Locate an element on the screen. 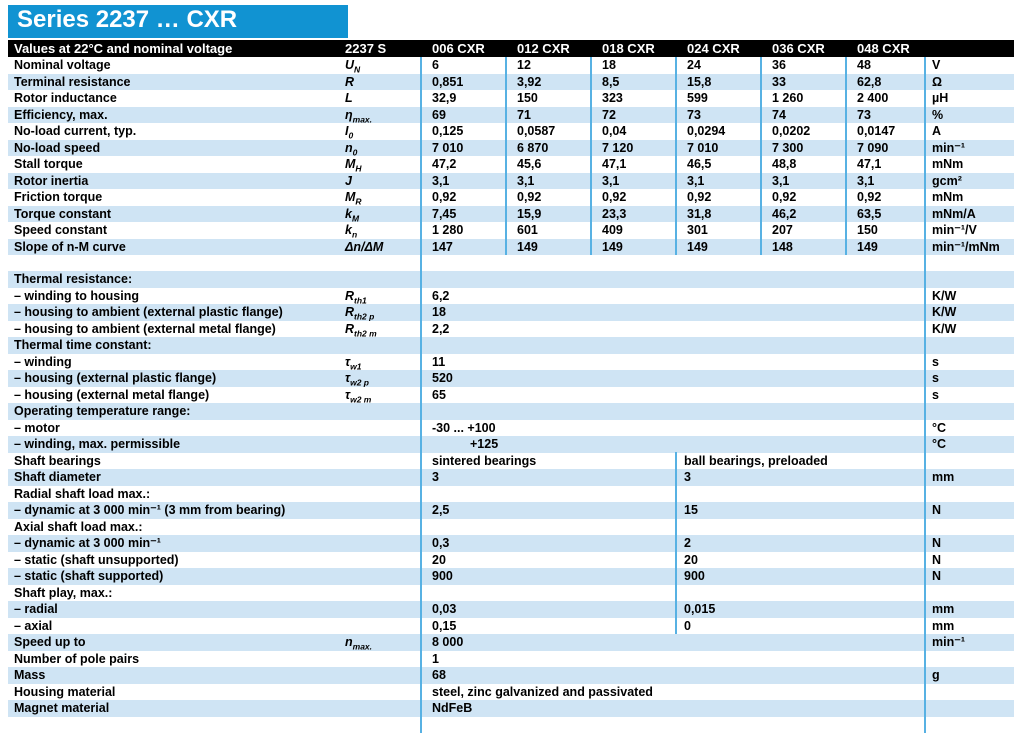  value-cell: 12 is located at coordinates (524, 65).